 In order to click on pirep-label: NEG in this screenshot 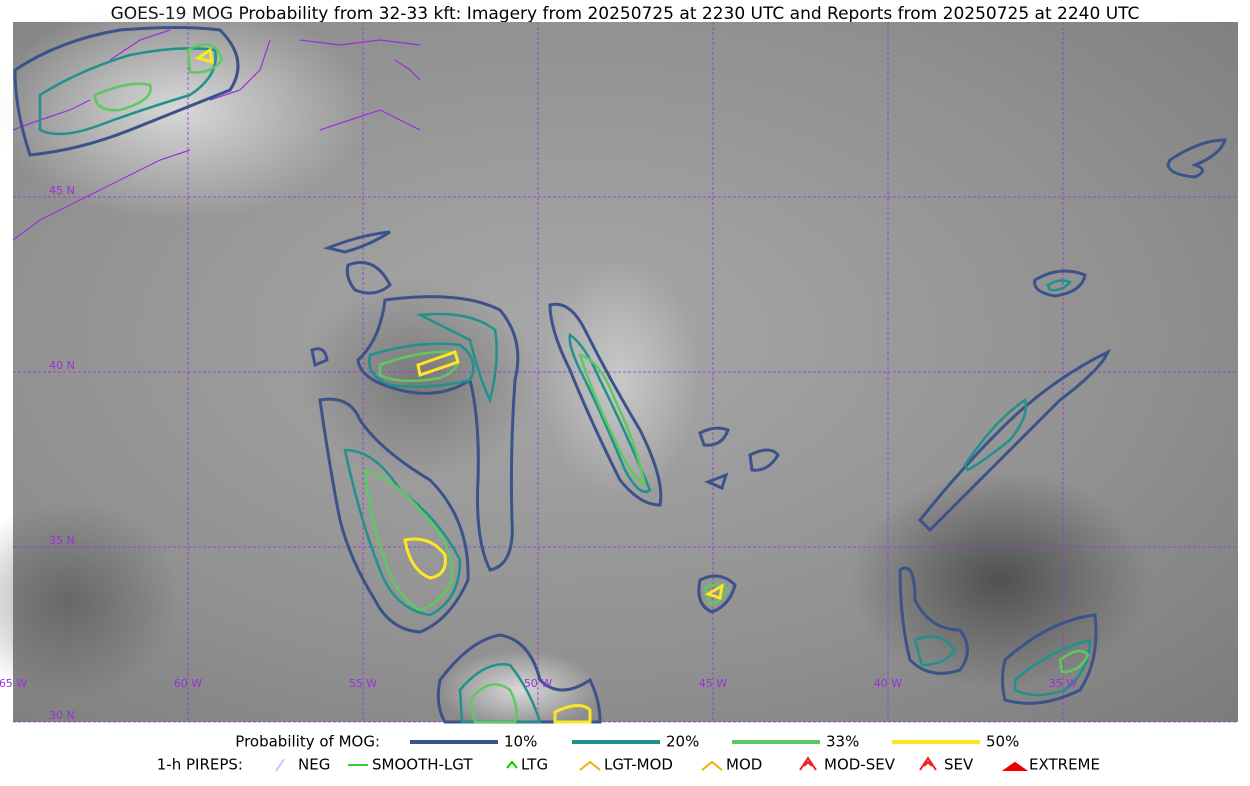, I will do `click(314, 765)`.